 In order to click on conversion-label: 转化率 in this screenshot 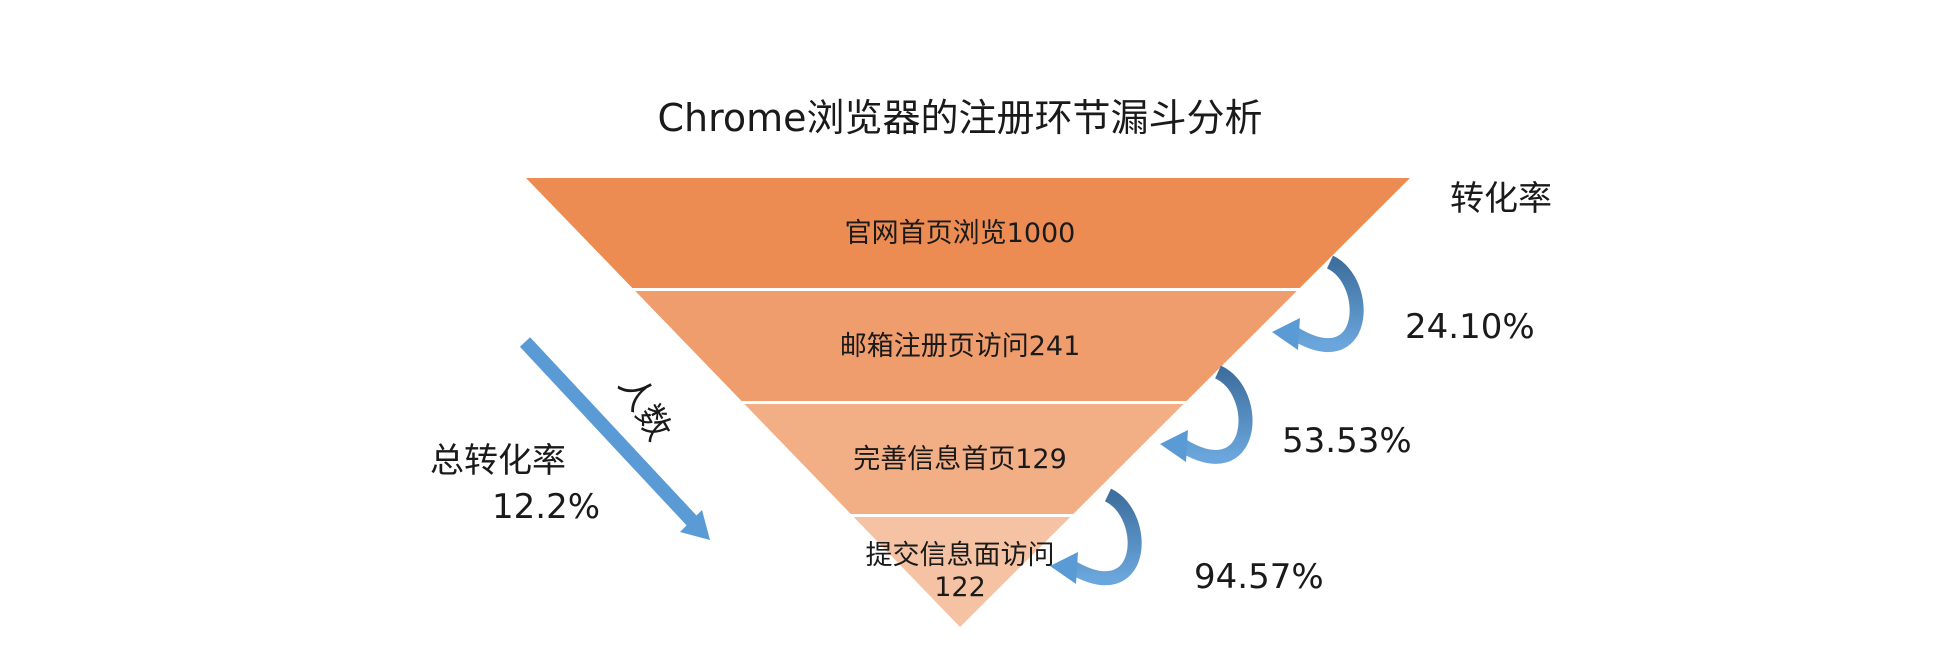, I will do `click(1501, 199)`.